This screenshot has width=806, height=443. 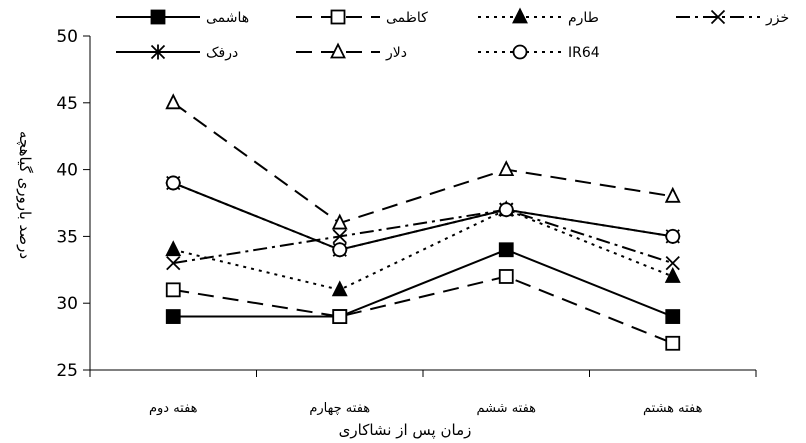 I want to click on legend-label: کاظمی, so click(x=407, y=18).